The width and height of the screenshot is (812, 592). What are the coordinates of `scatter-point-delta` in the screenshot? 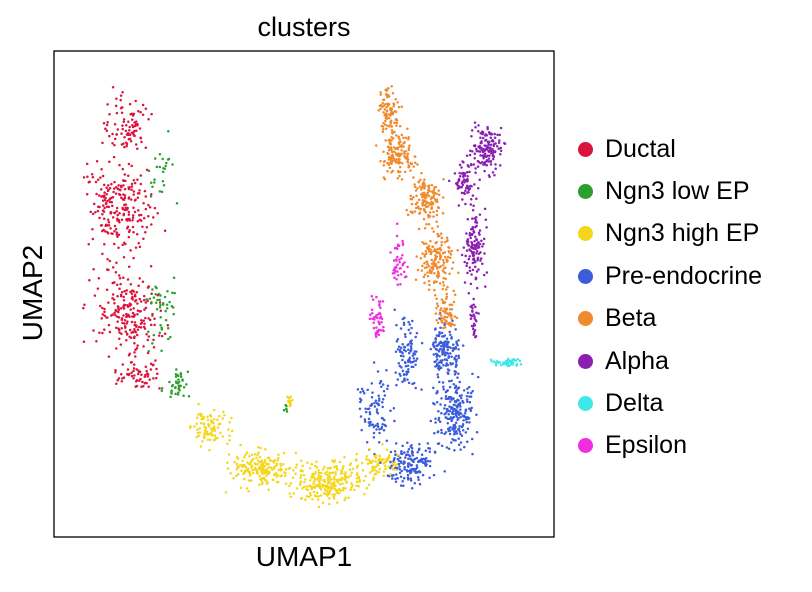 It's located at (504, 363).